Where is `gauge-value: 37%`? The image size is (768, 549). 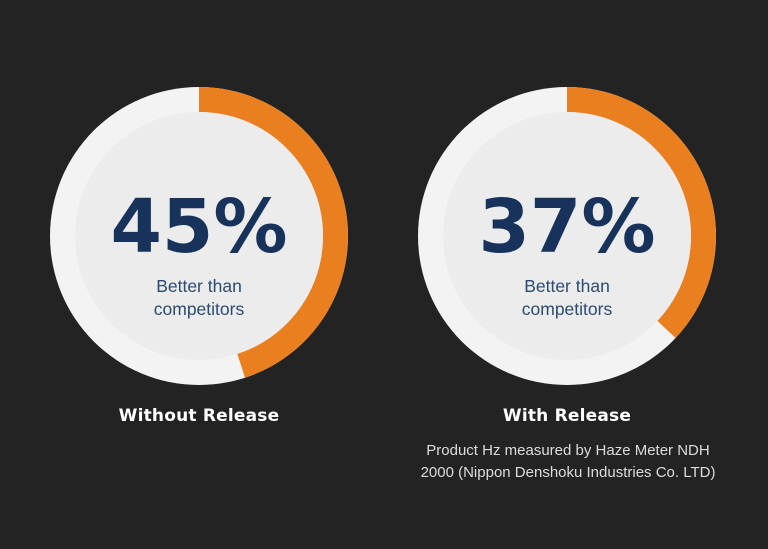
gauge-value: 37% is located at coordinates (566, 227).